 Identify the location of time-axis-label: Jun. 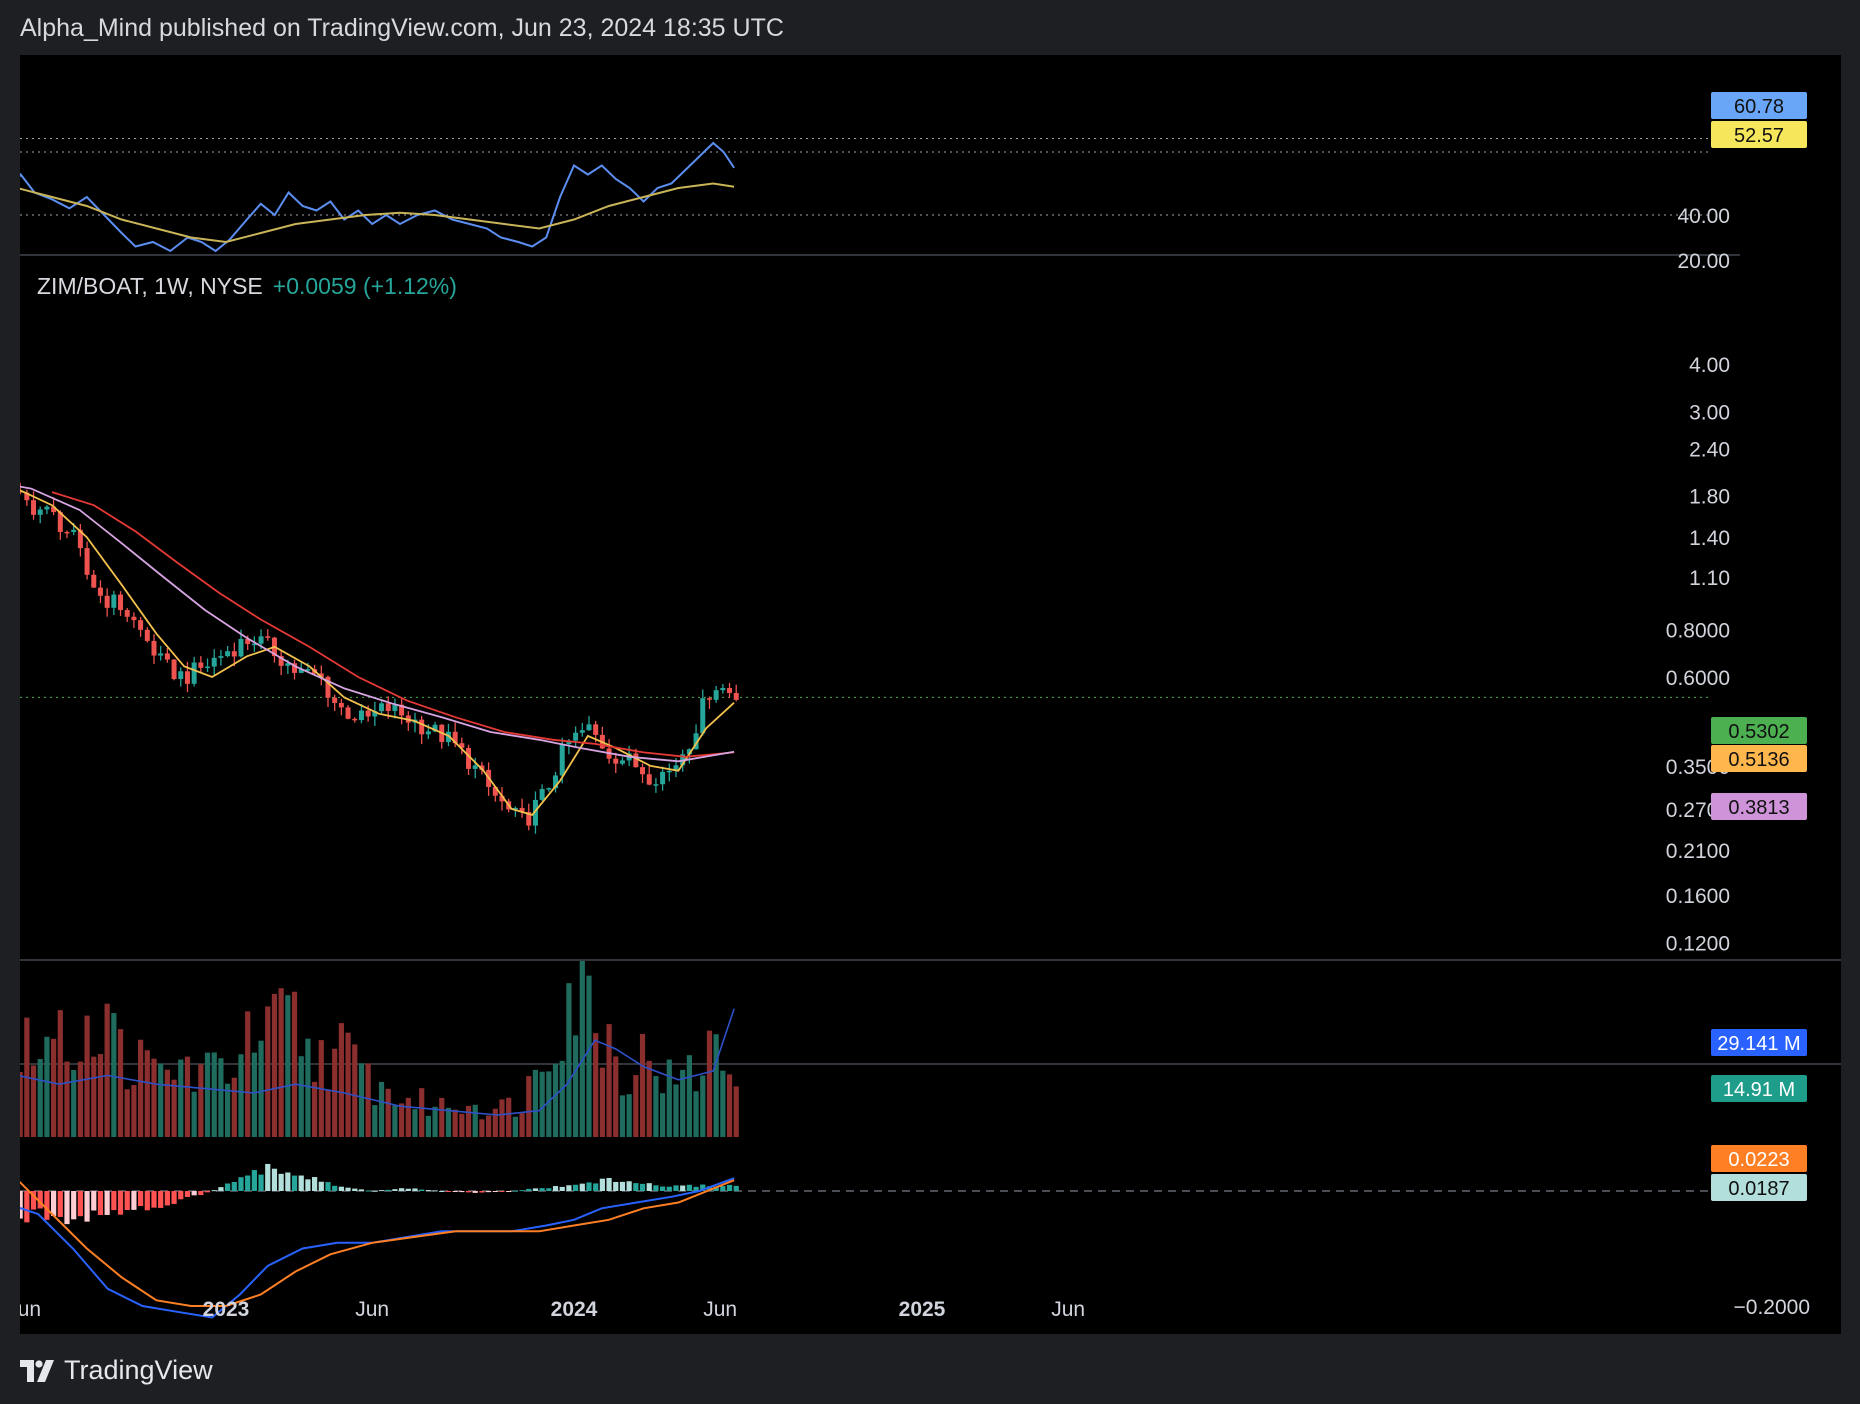
(1068, 1309).